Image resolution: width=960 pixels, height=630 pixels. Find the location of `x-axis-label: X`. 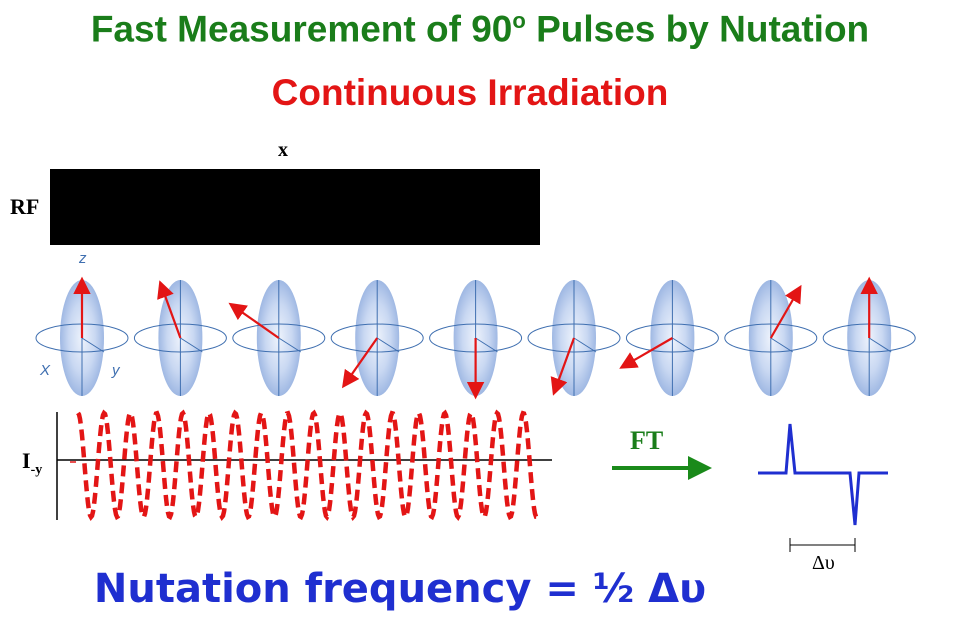

x-axis-label: X is located at coordinates (45, 370).